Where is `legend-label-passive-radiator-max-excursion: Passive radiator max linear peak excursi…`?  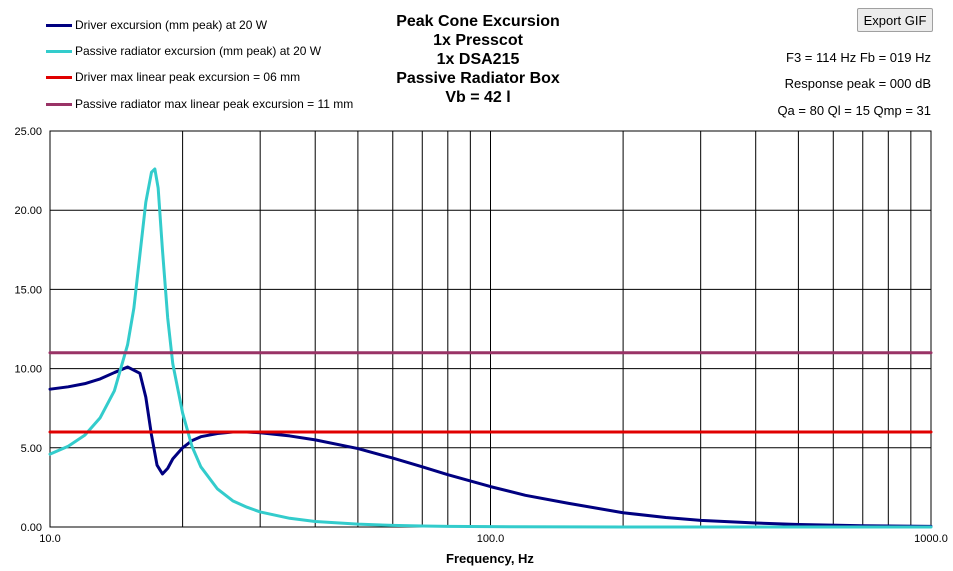 legend-label-passive-radiator-max-excursion: Passive radiator max linear peak excursi… is located at coordinates (214, 104).